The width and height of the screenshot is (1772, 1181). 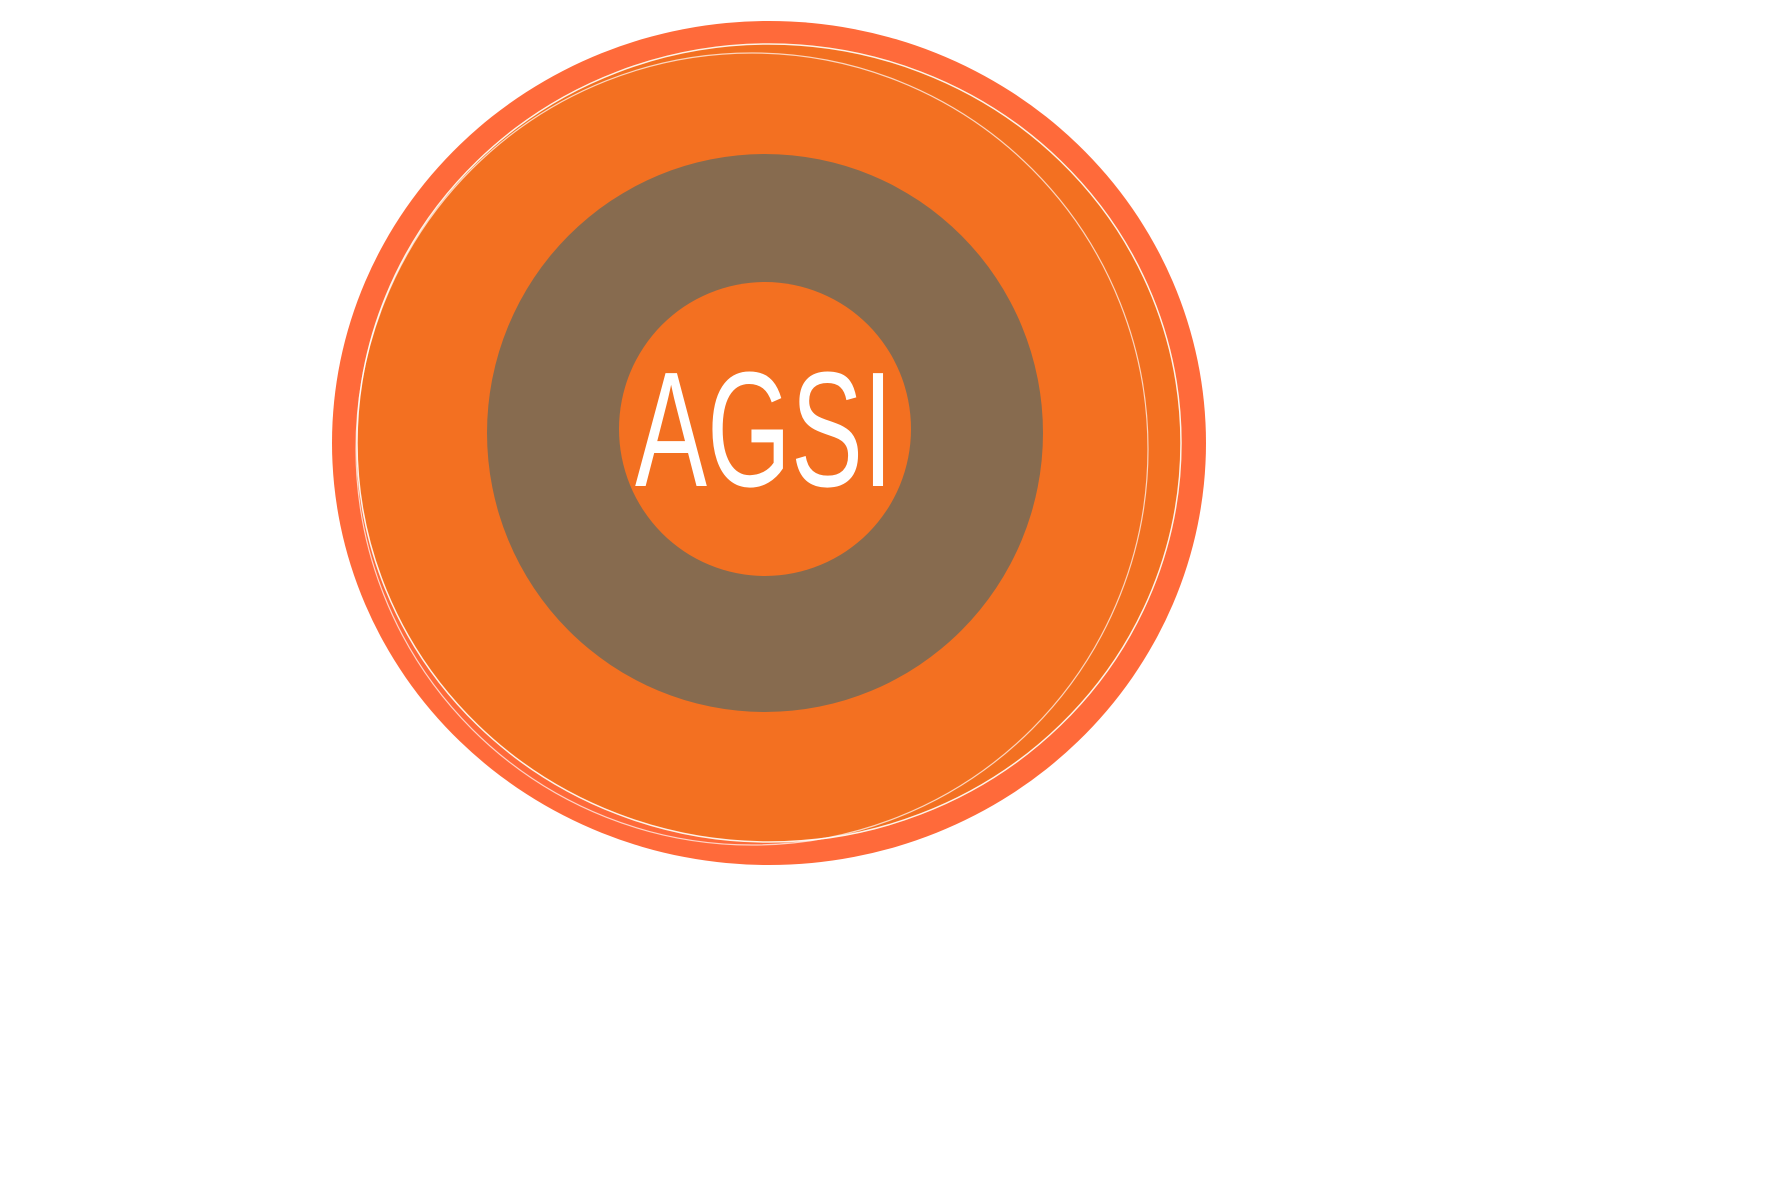 I want to click on inner-disc, so click(x=765, y=429).